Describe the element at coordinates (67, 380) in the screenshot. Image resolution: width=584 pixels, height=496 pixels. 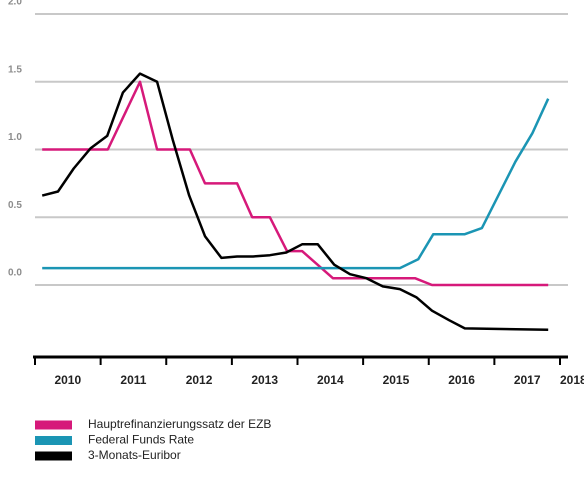
I see `x-tick-label: 2010` at that location.